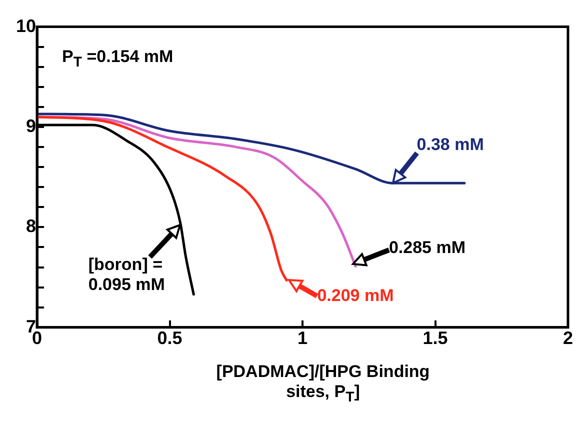  What do you see at coordinates (127, 275) in the screenshot?
I see `annotation: [boron] = 0.095 mM` at bounding box center [127, 275].